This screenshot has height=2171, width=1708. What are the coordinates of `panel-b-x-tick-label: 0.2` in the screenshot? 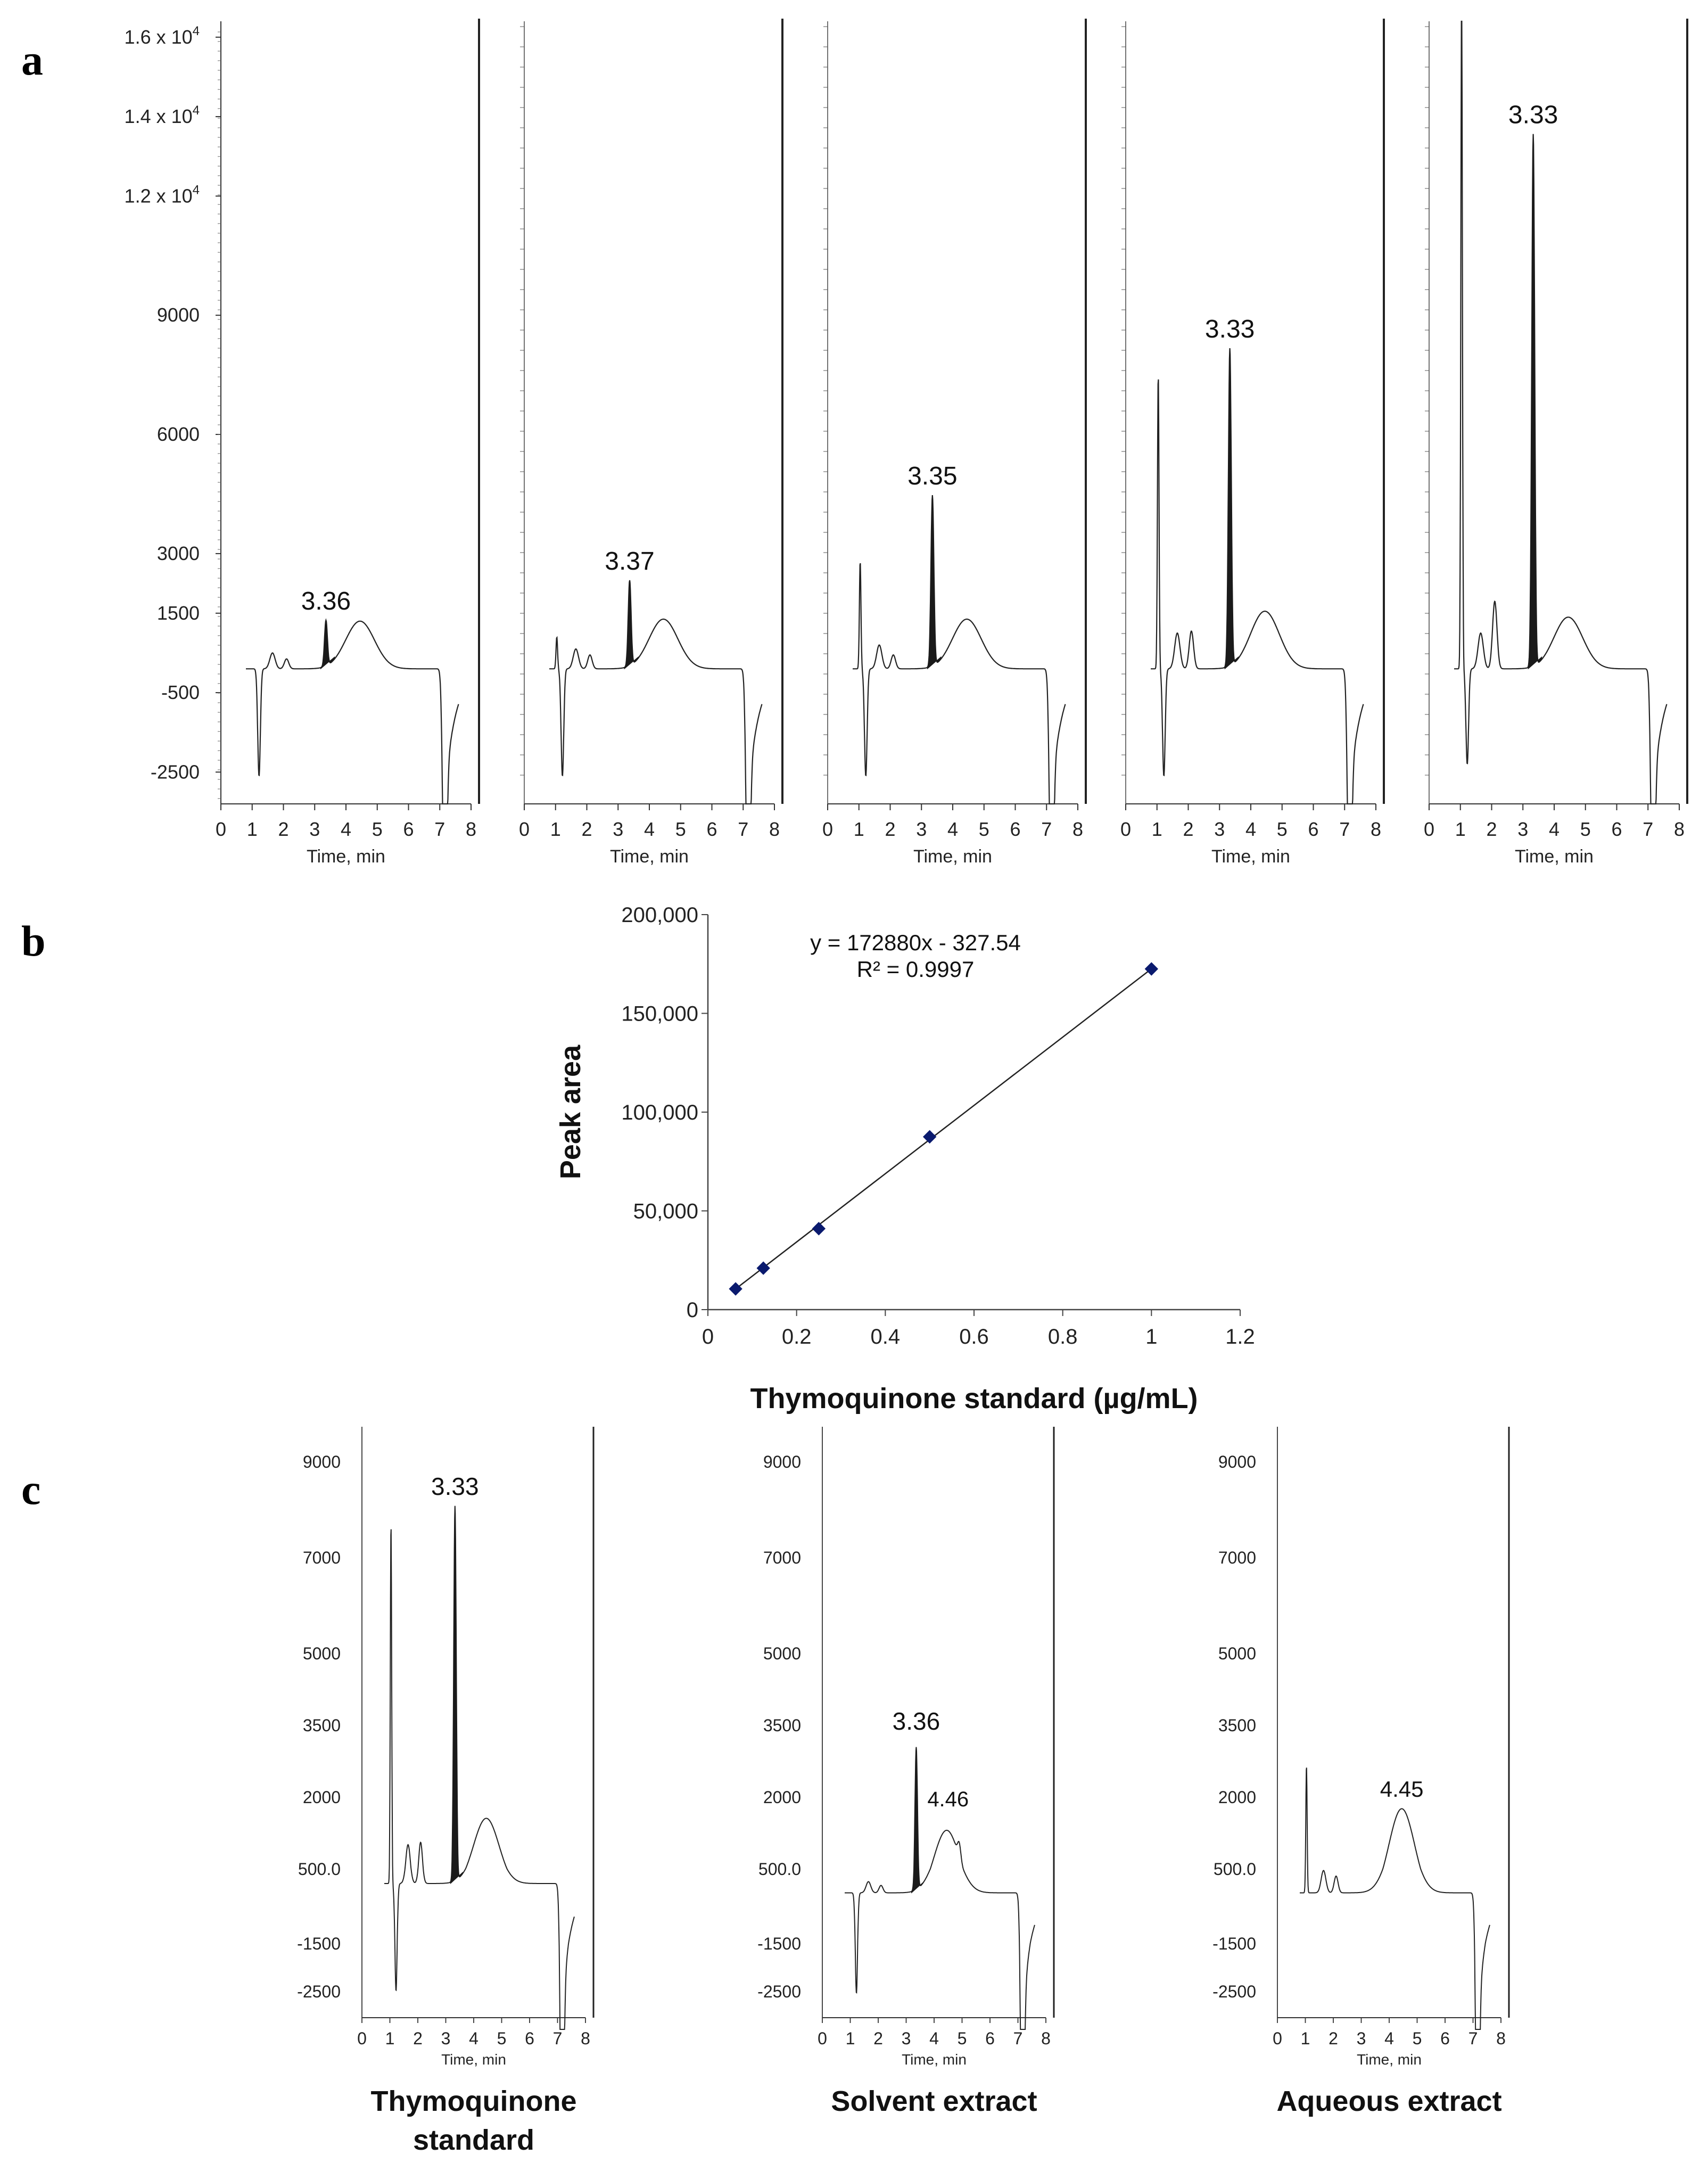 It's located at (797, 1336).